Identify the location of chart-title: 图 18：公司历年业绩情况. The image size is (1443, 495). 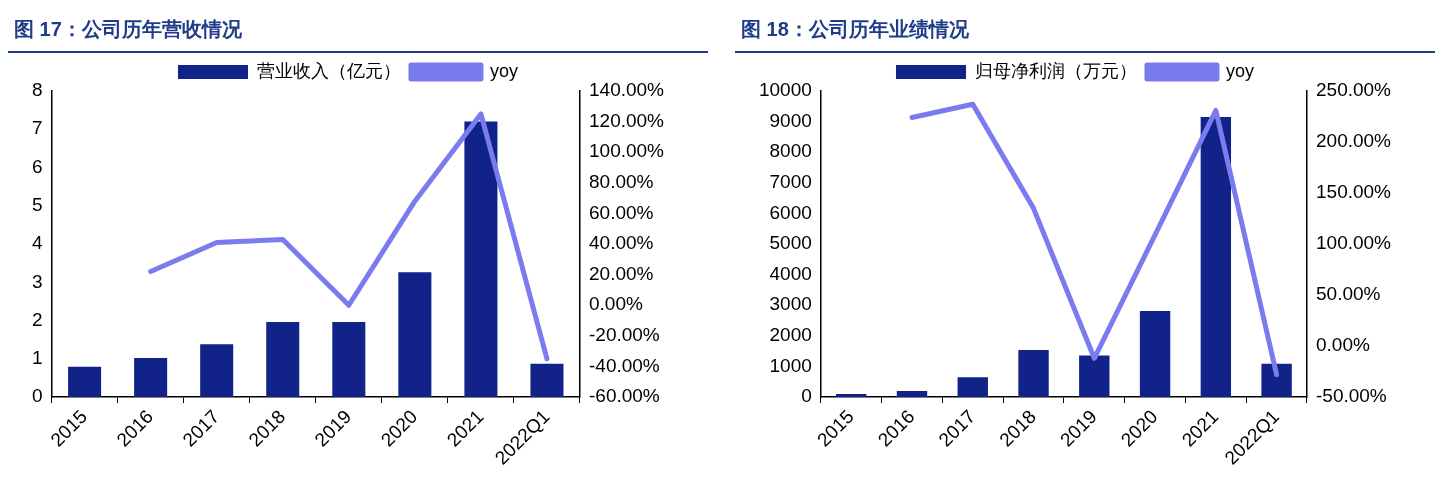
(1085, 30).